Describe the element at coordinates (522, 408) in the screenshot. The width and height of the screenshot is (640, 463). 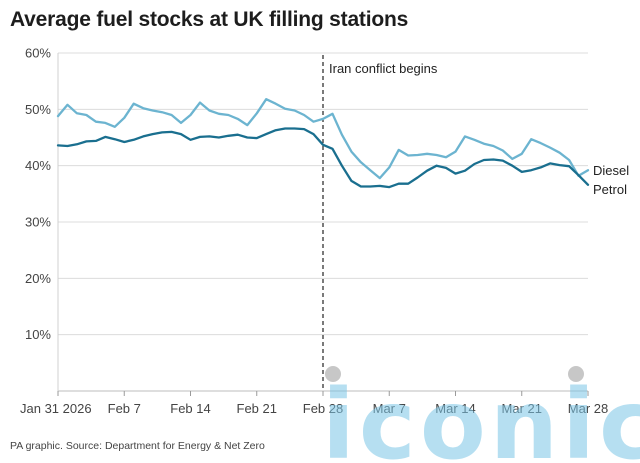
I see `x-tick-label: Mar 21` at that location.